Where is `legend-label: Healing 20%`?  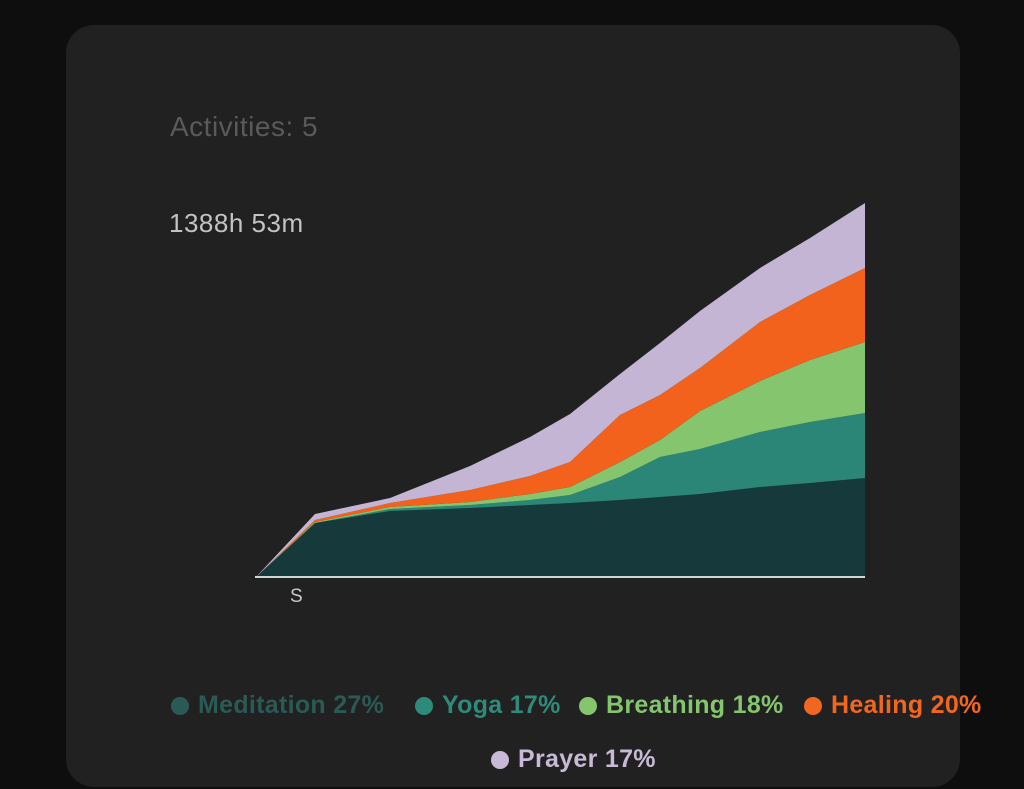
legend-label: Healing 20% is located at coordinates (906, 705).